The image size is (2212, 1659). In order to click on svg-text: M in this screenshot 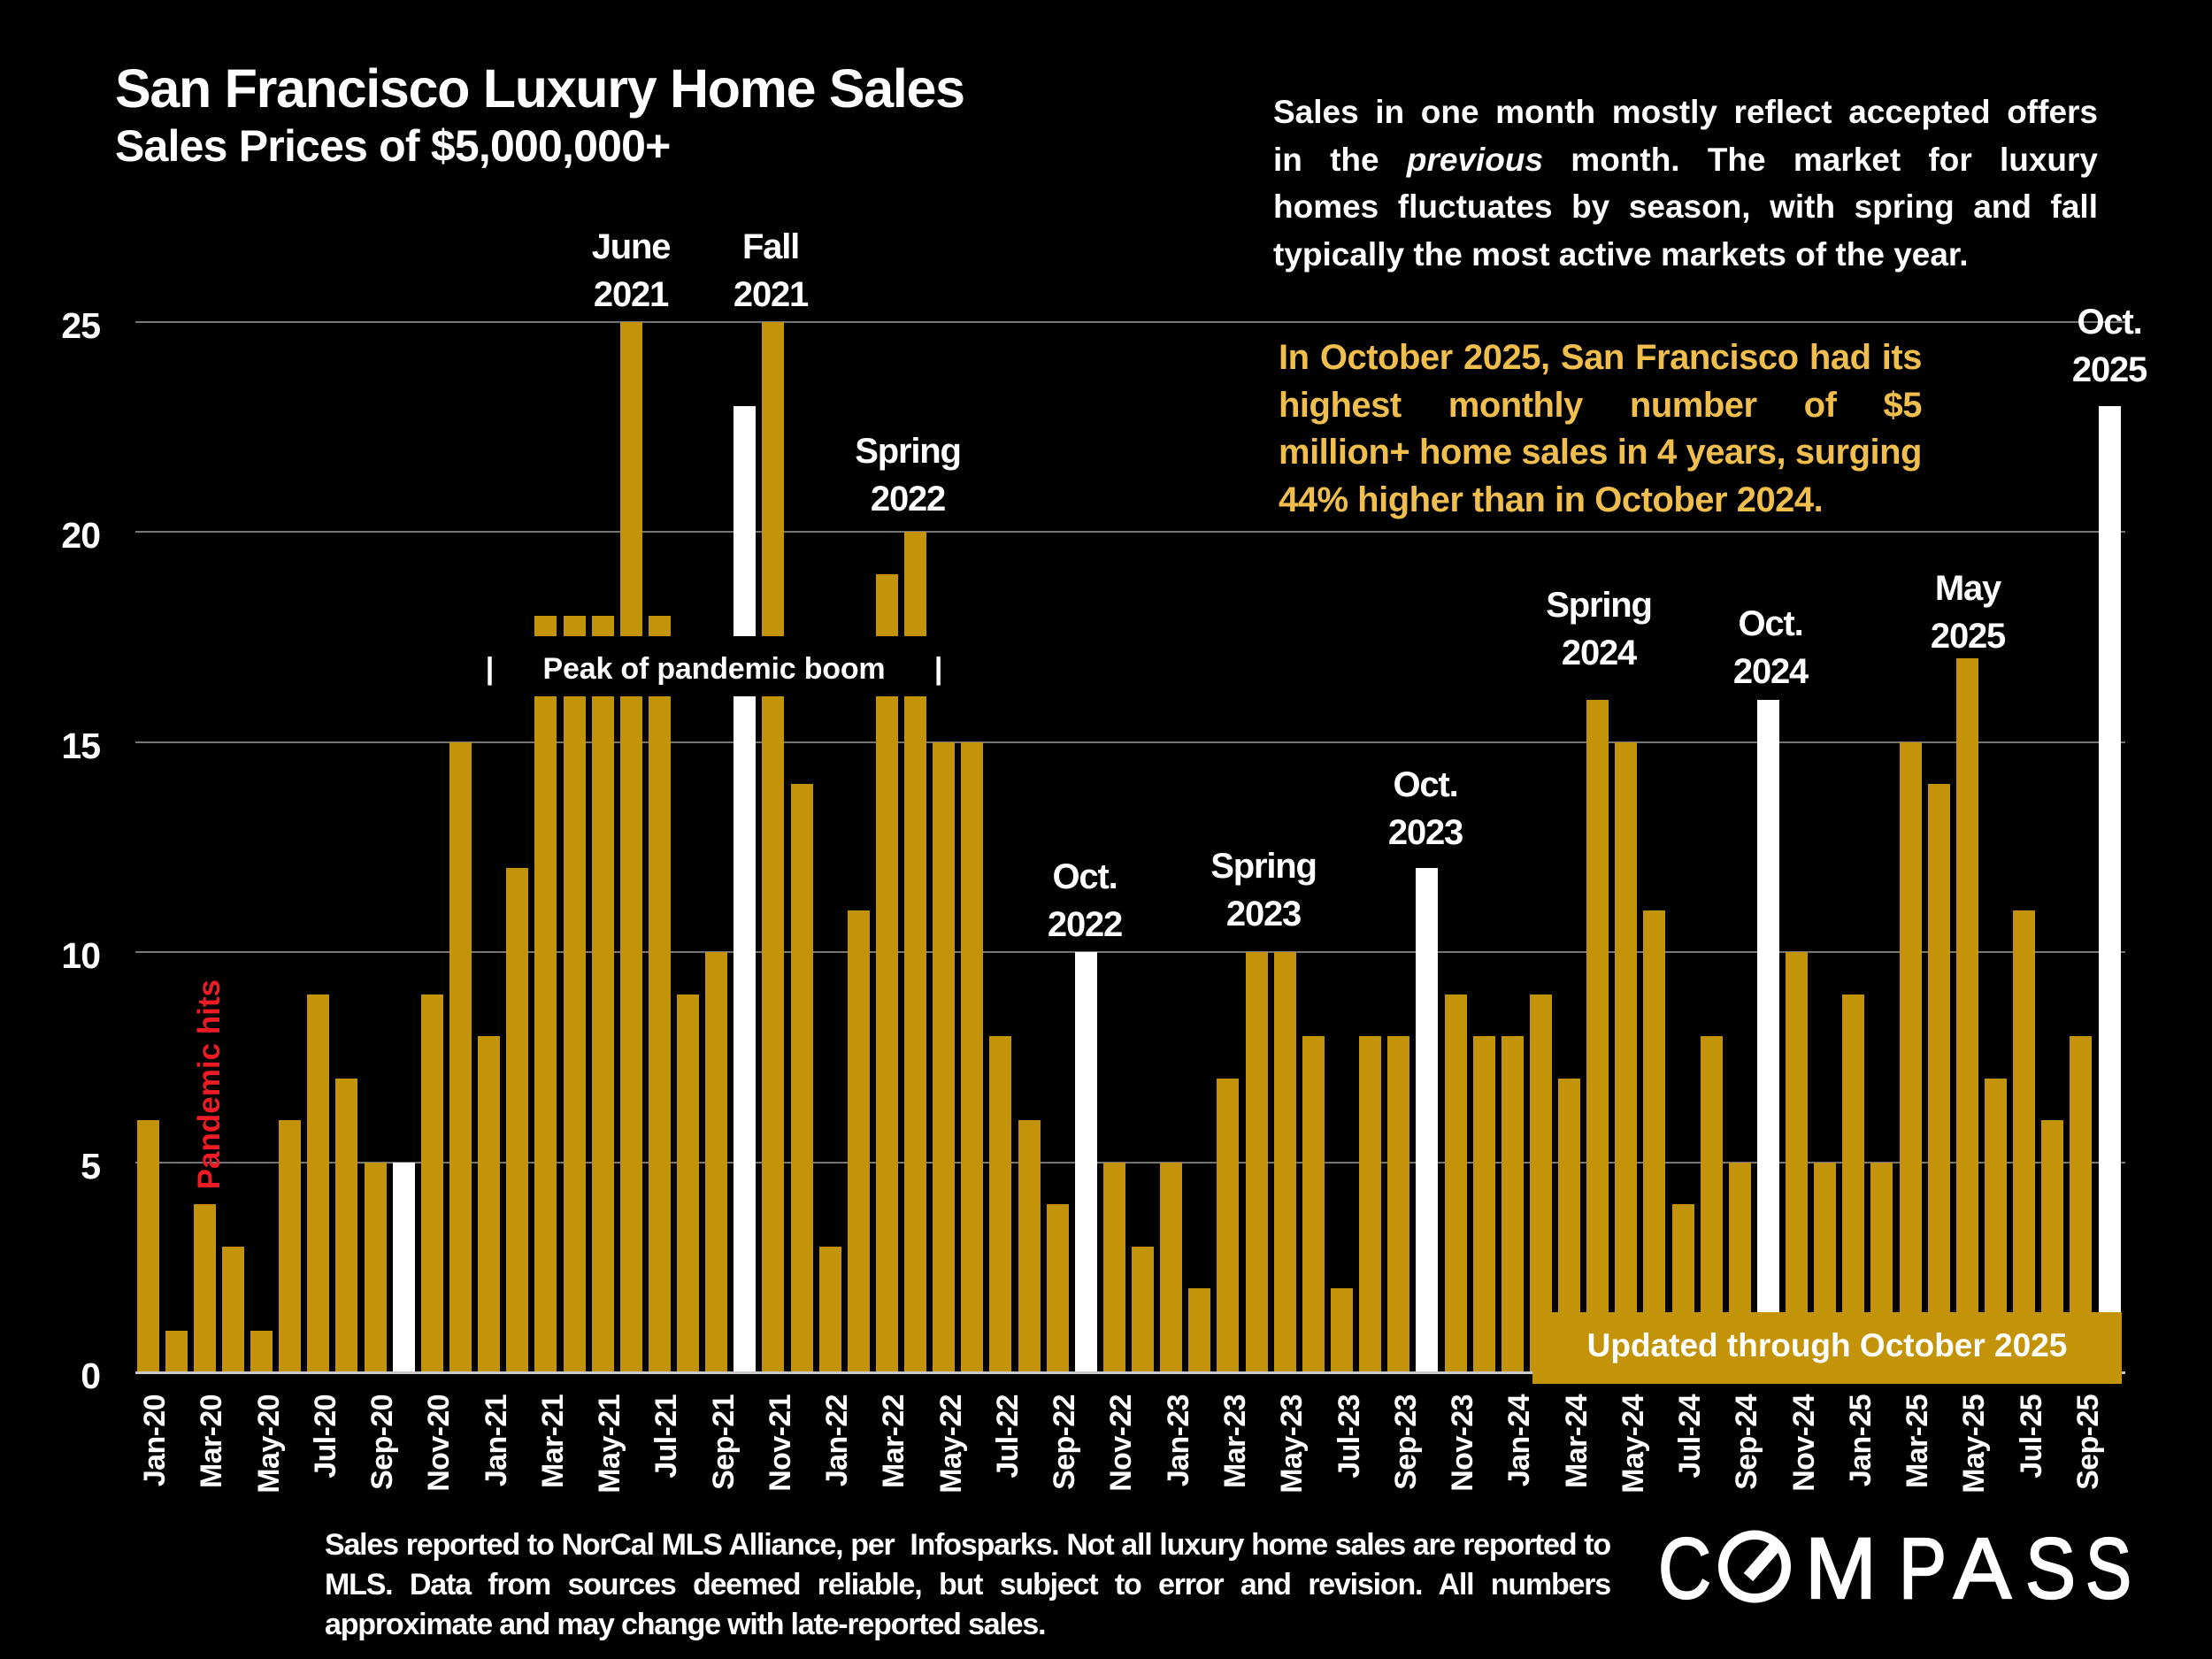, I will do `click(1841, 1568)`.